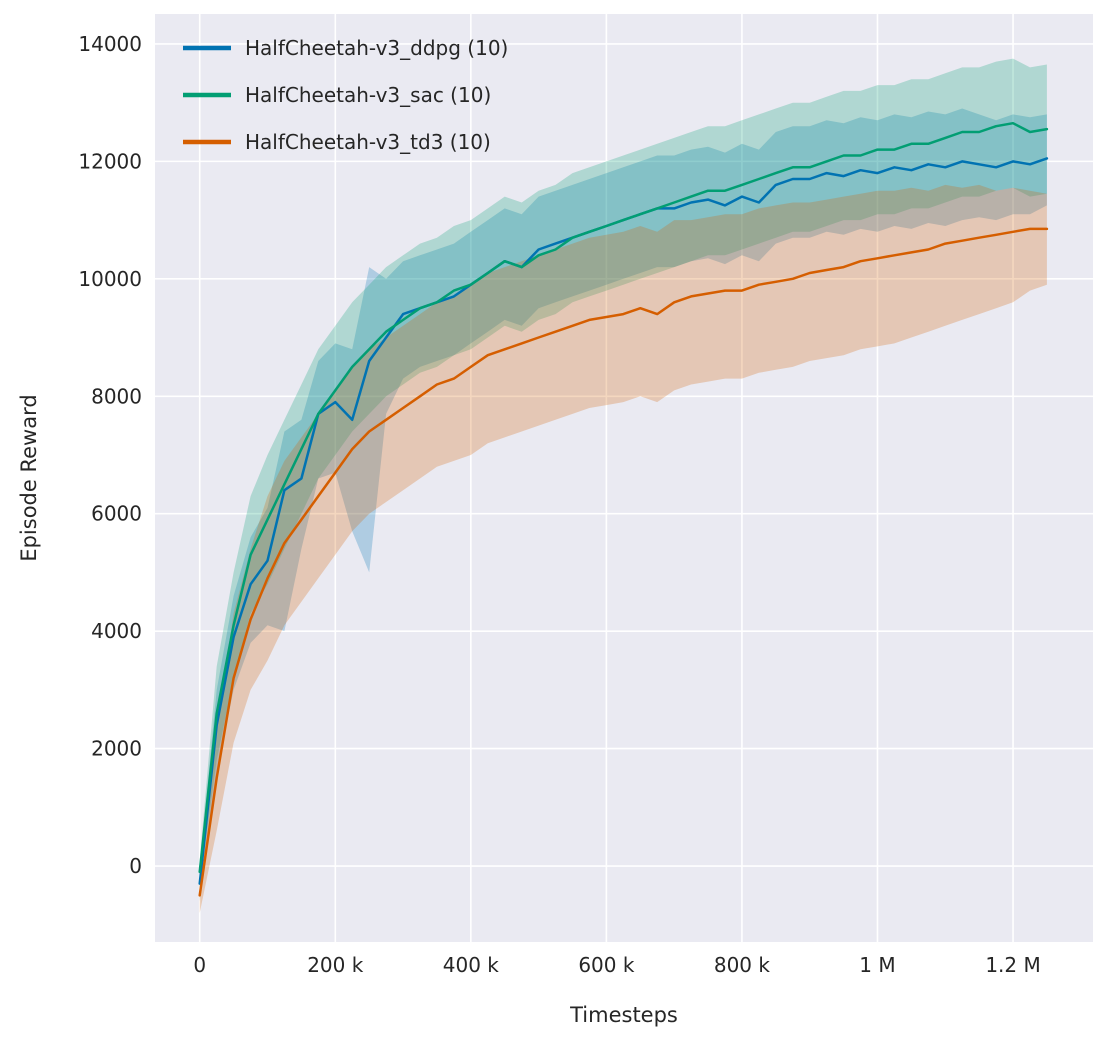  I want to click on x-tick-label: 200 k, so click(335, 965).